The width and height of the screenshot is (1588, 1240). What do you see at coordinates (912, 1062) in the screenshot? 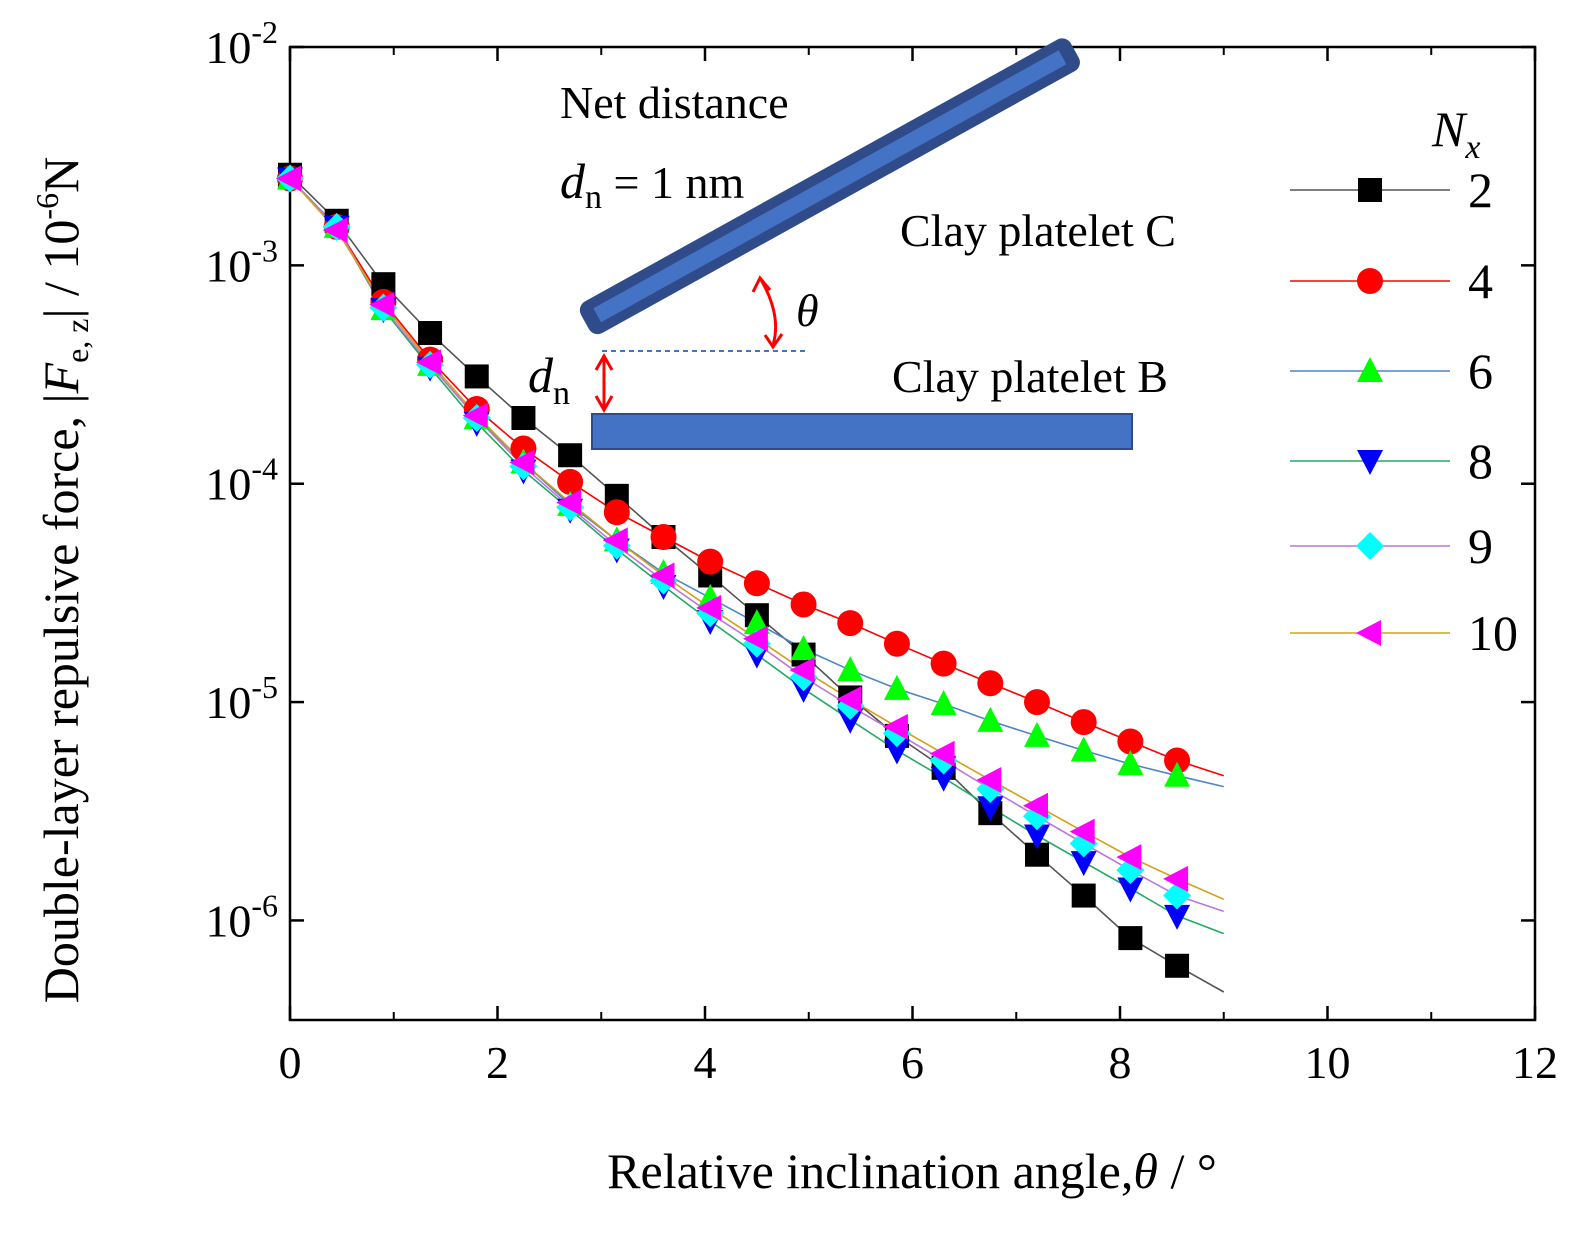
I see `x-tick-label: 6` at bounding box center [912, 1062].